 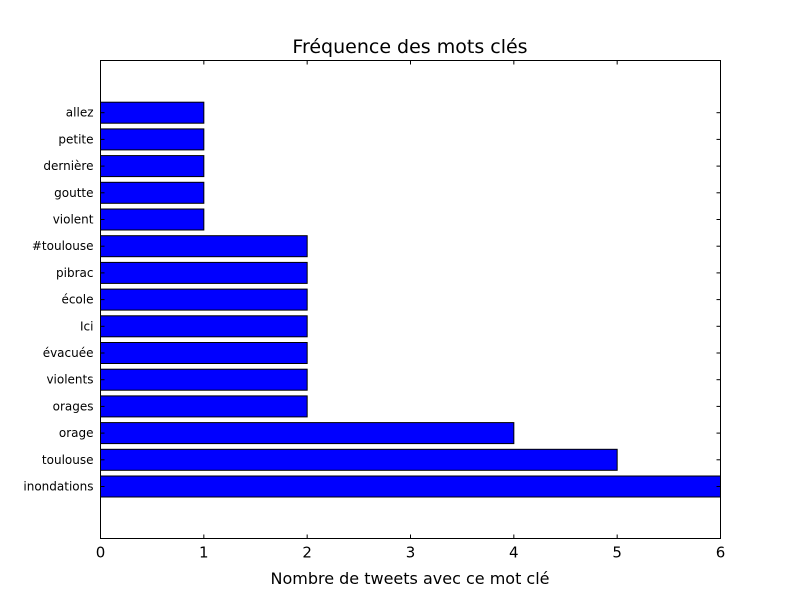 I want to click on y-tick-label: pibrac, so click(x=74, y=273).